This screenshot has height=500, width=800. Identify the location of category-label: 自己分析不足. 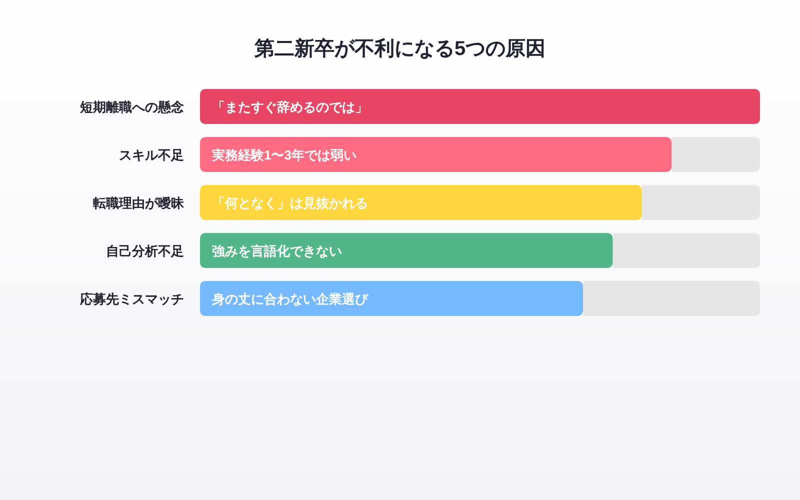
(145, 251).